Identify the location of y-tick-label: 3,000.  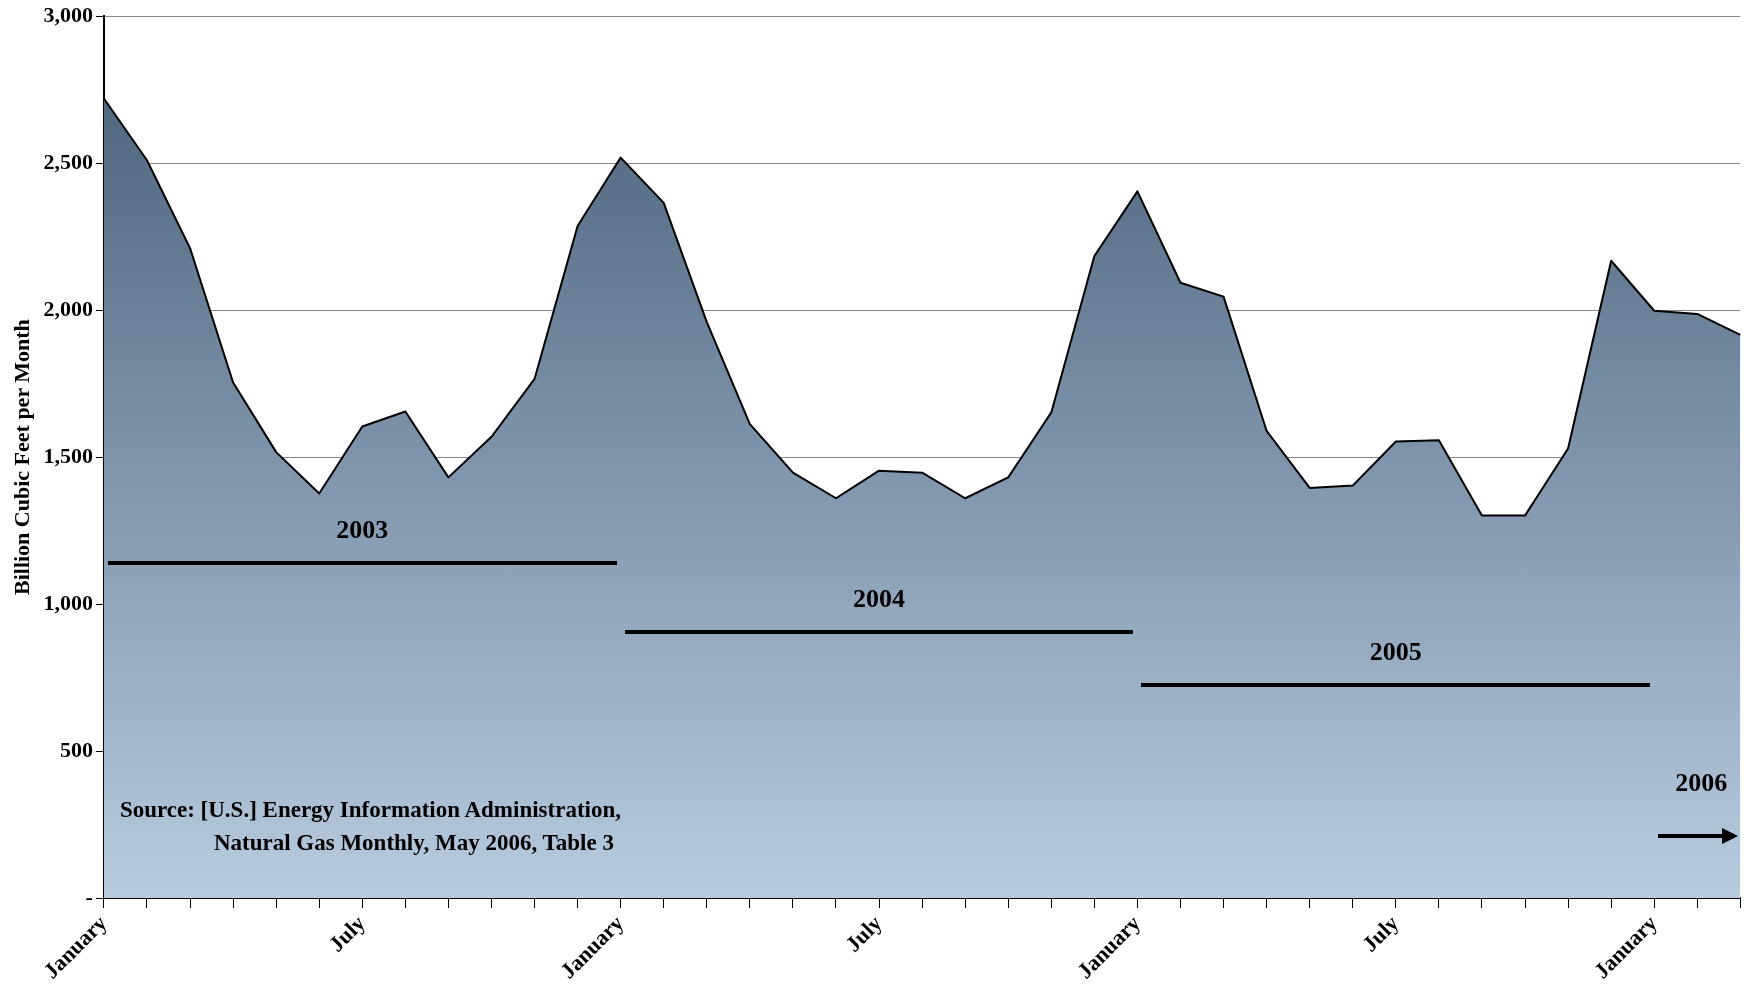
(68, 14).